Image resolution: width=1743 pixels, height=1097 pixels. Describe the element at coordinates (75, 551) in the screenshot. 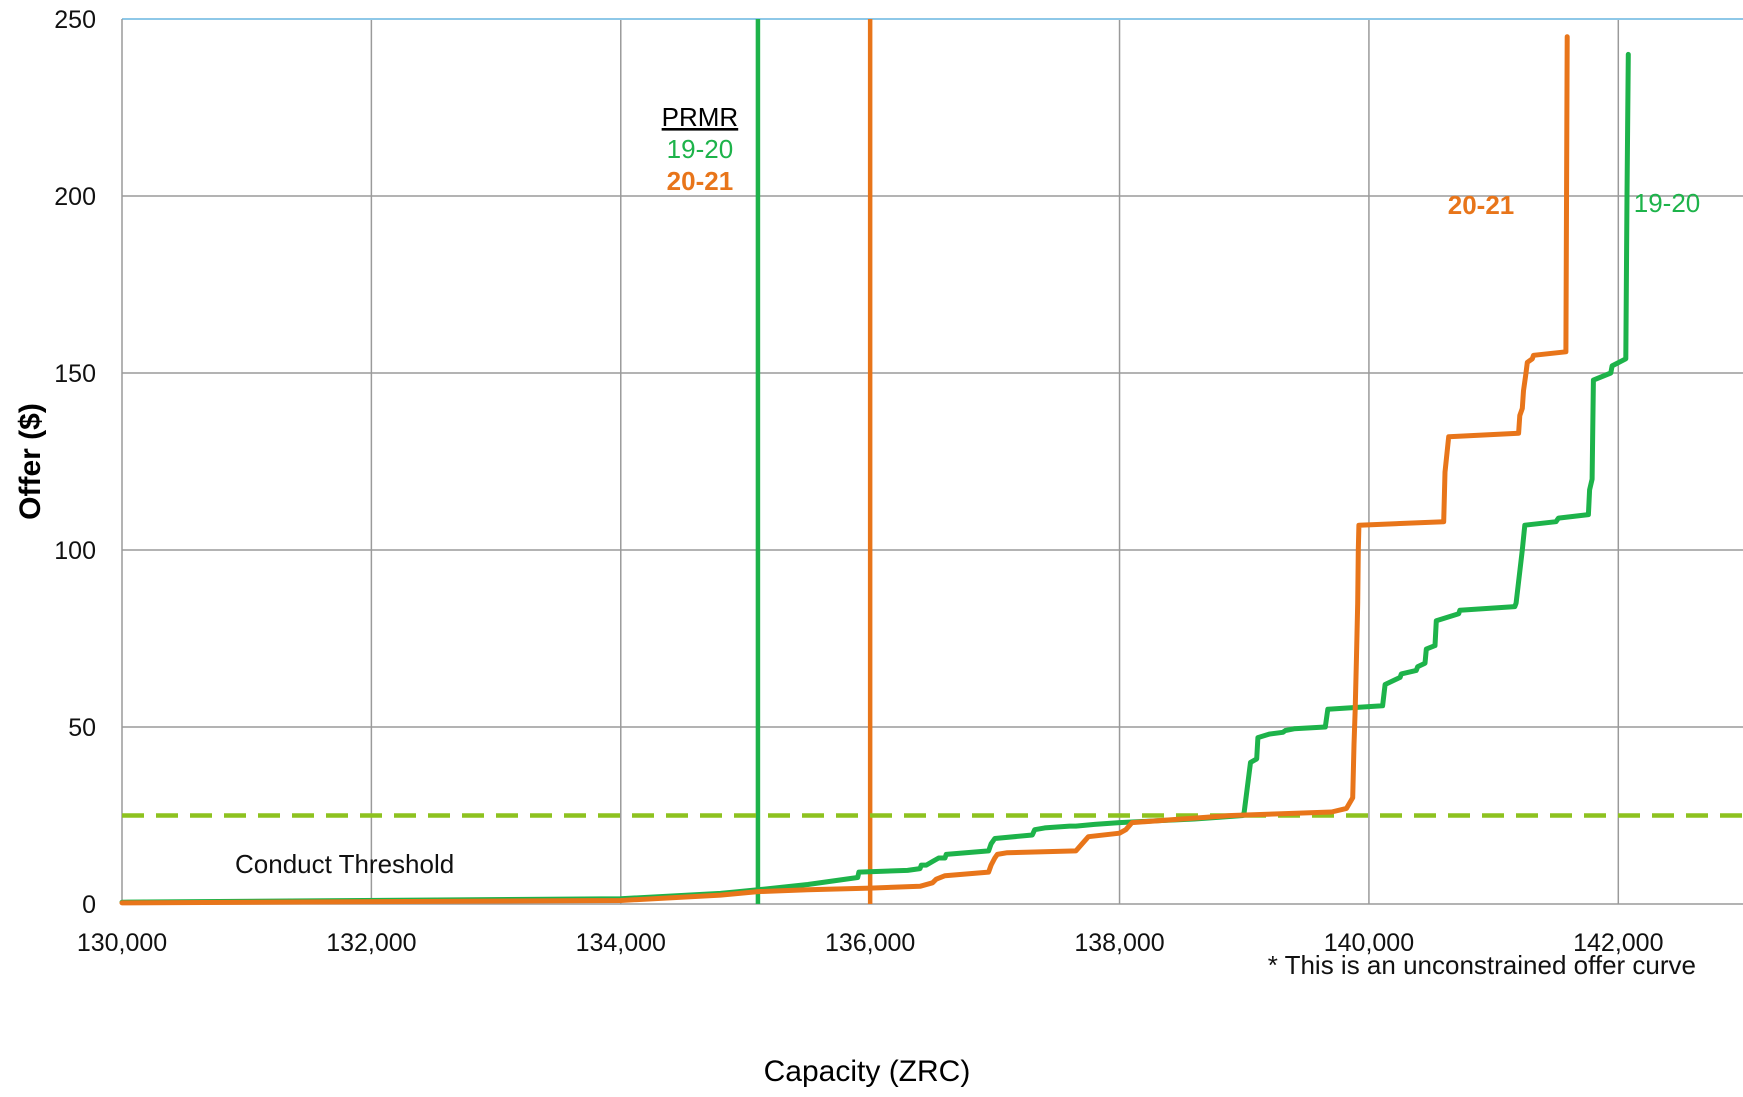

I see `y-tick-label: 100` at that location.